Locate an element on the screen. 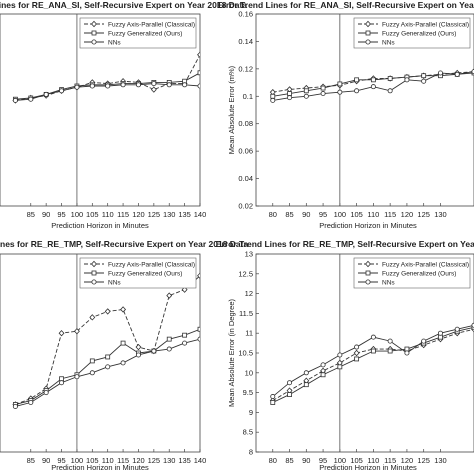 This screenshot has width=474, height=474. x-tick-label: 115 is located at coordinates (390, 214).